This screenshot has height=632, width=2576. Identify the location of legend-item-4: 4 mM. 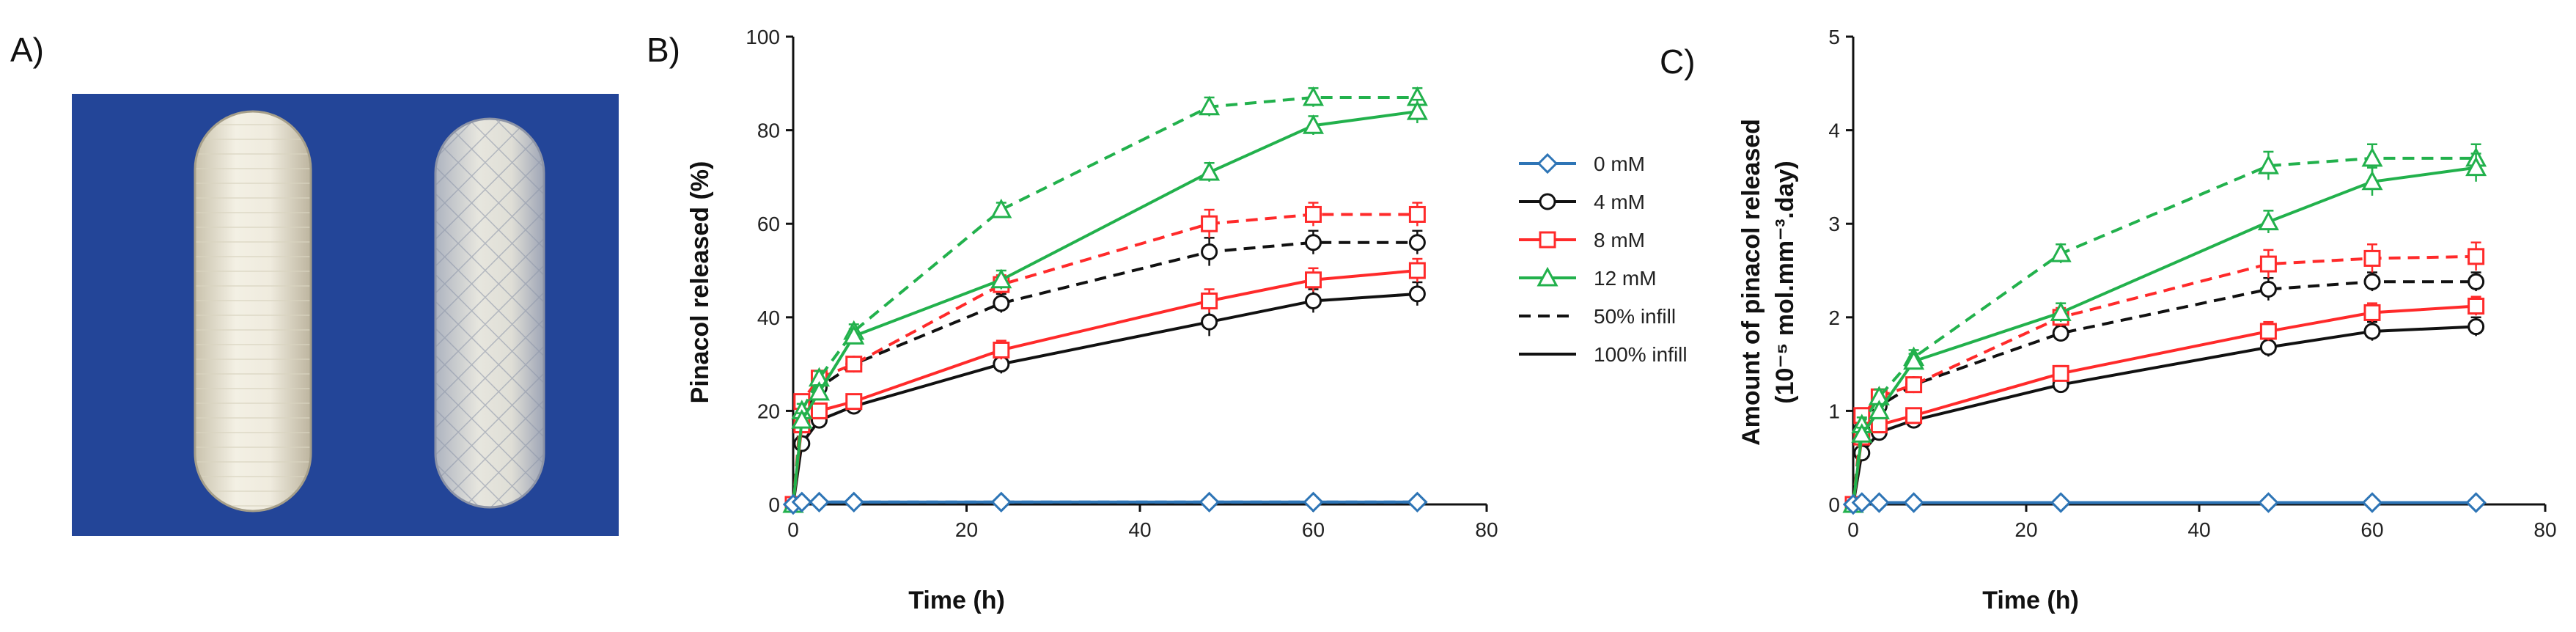
(1582, 202).